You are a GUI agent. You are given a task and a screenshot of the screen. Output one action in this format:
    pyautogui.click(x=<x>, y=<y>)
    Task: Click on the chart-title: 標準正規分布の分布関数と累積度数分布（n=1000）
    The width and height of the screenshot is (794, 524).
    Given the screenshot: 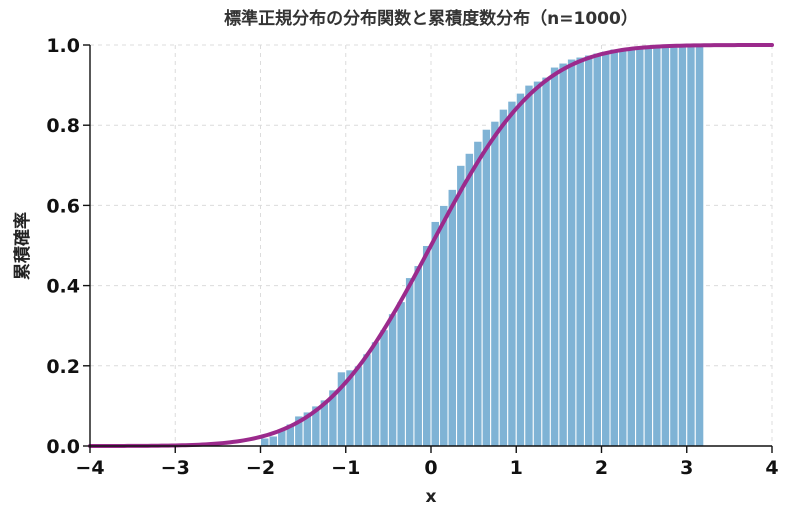 What is the action you would take?
    pyautogui.click(x=431, y=18)
    